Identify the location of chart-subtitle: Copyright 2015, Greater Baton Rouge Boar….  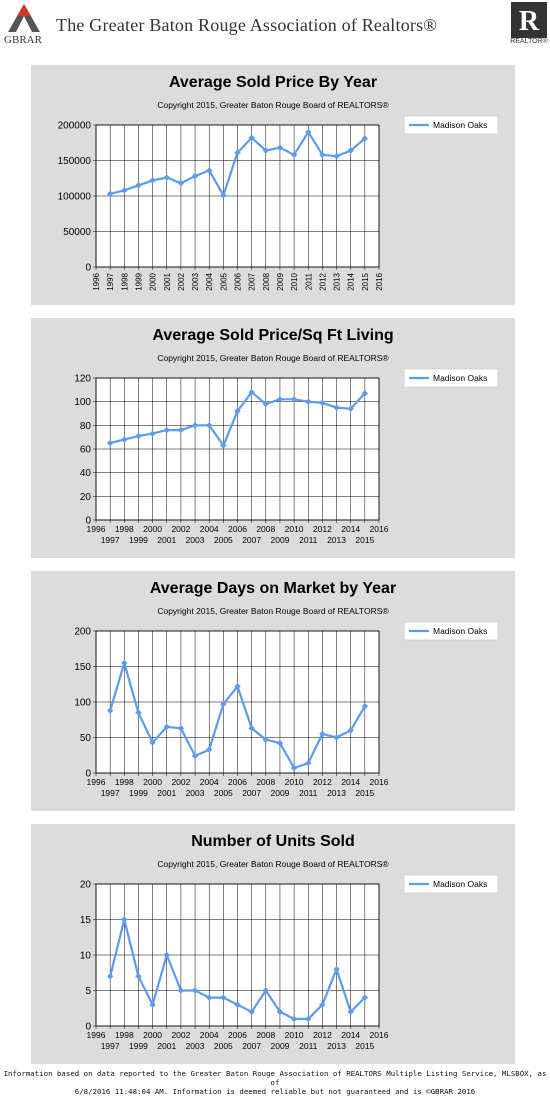
(273, 358).